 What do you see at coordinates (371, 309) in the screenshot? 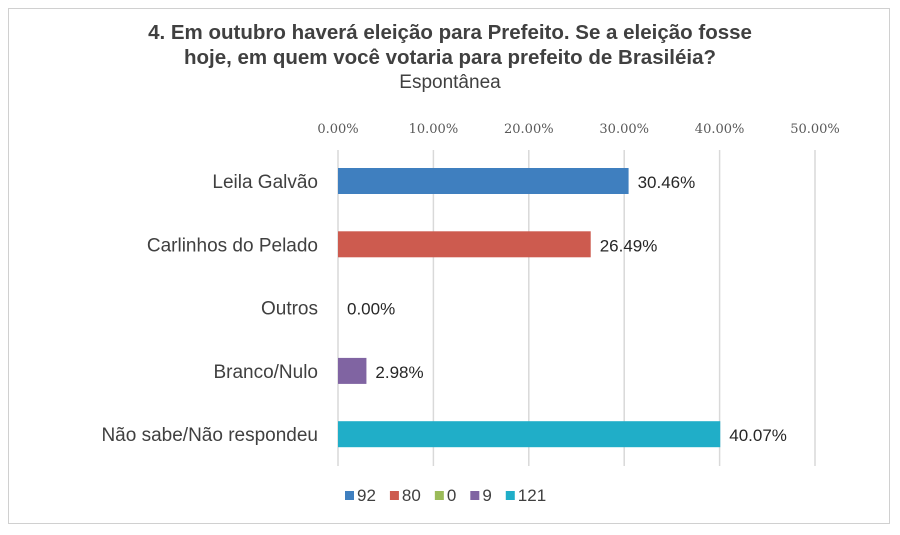
I see `data-label: 0.00%` at bounding box center [371, 309].